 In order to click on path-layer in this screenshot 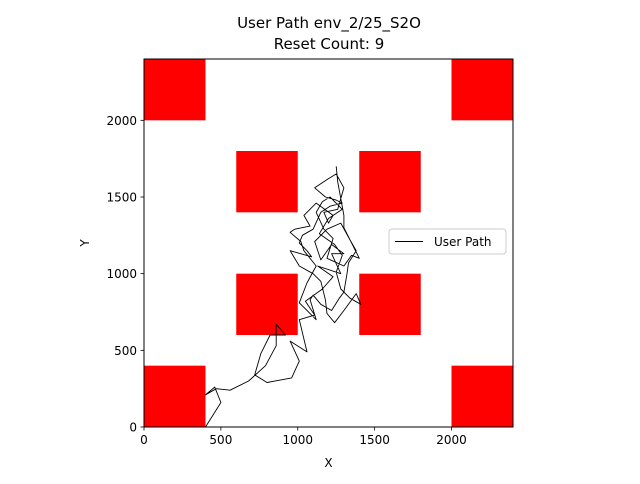, I will do `click(283, 296)`.